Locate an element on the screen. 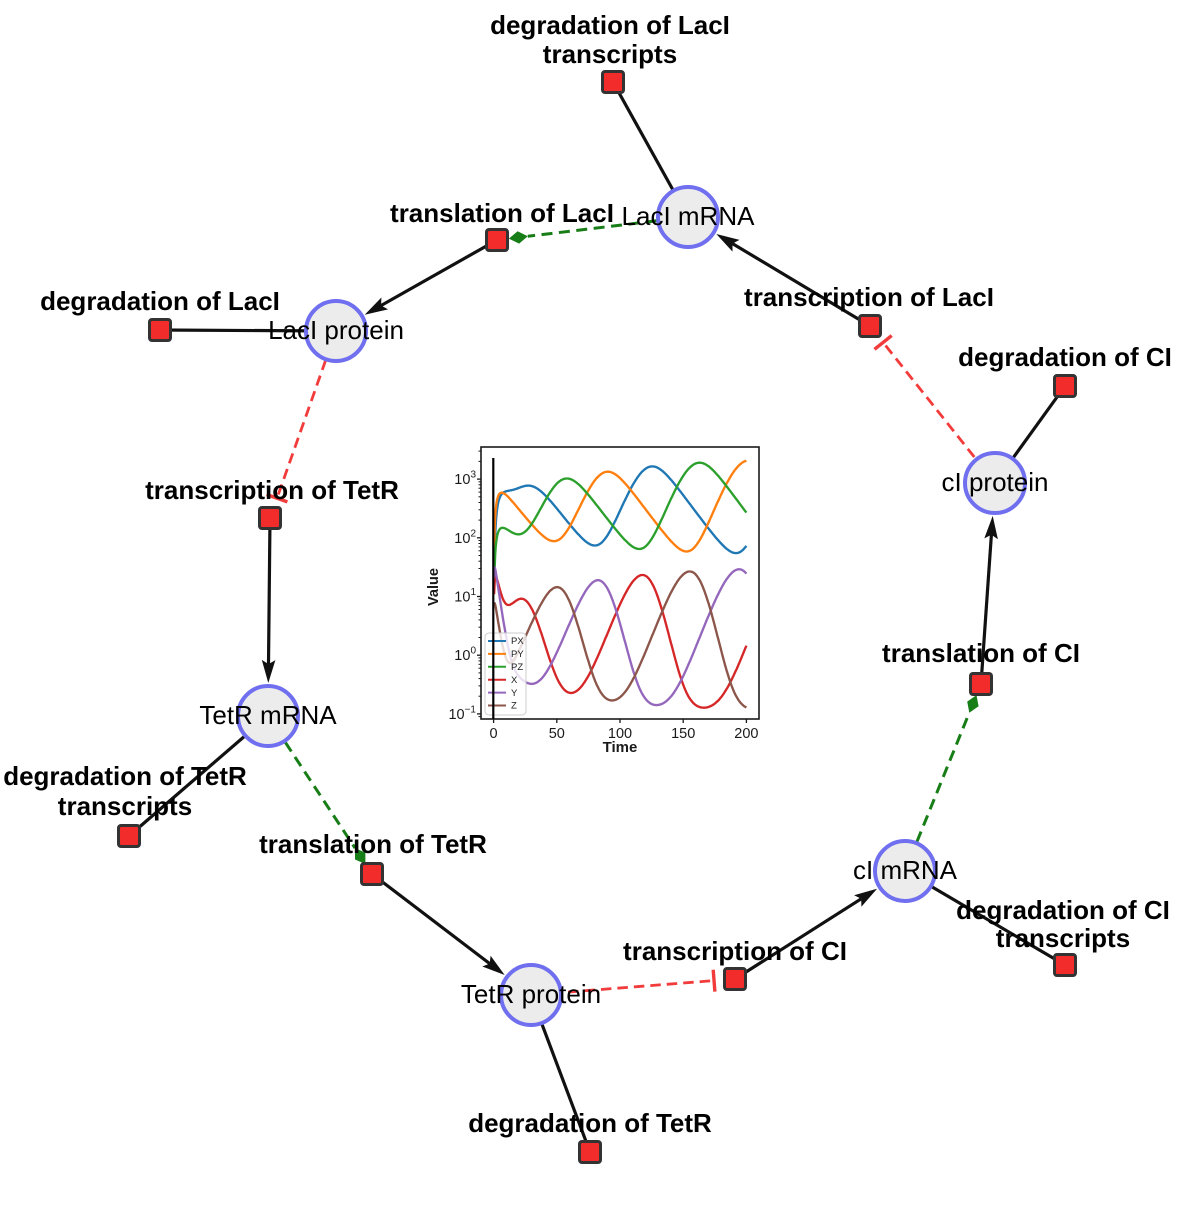 This screenshot has height=1205, width=1189. svg-text: translation of LacI is located at coordinates (502, 213).